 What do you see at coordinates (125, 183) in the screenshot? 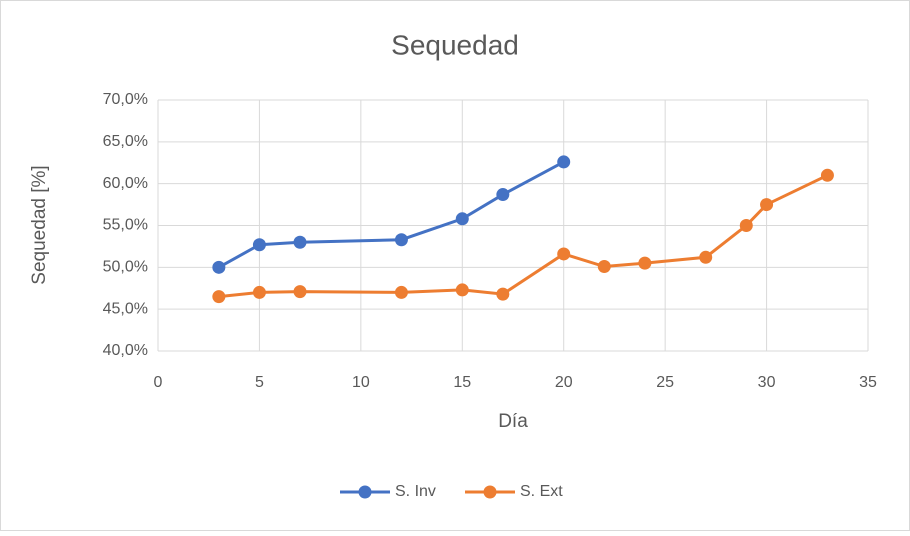
I see `y-tick-label: 60,0%` at bounding box center [125, 183].